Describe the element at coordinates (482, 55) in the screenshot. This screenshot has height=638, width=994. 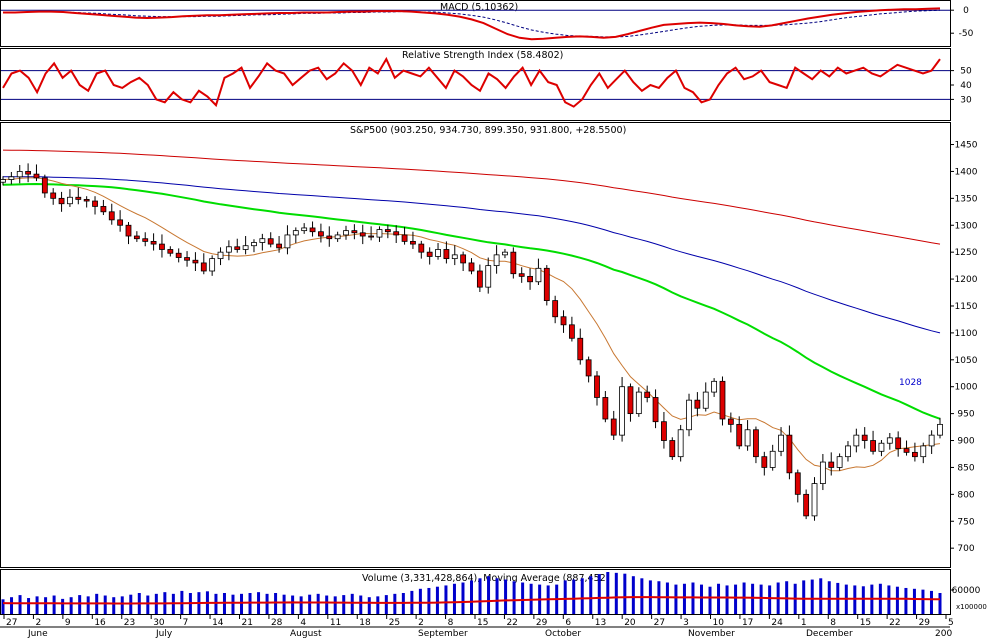
I see `rsi-title: Relative Strength Index (58.4802)` at that location.